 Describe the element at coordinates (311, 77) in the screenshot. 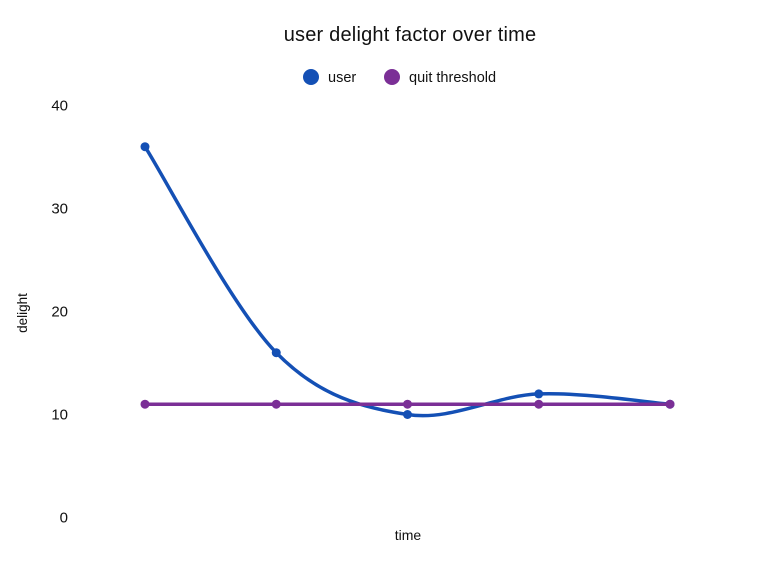

I see `legend-swatch-user-icon` at that location.